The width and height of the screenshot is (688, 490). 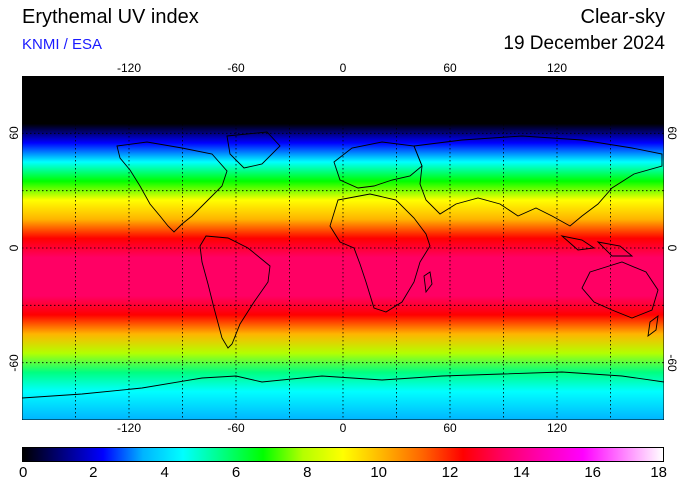 I want to click on lon-tick-top: -120, so click(x=129, y=68).